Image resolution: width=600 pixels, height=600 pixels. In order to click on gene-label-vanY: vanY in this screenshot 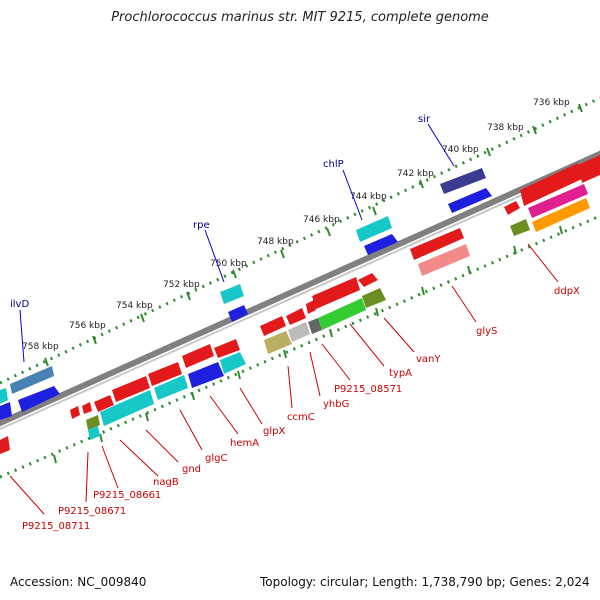, I will do `click(428, 359)`.